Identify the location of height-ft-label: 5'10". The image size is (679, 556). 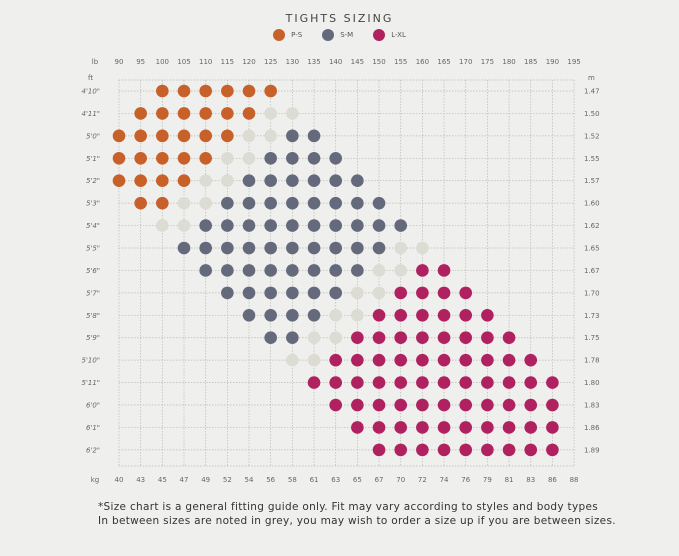
(90, 361).